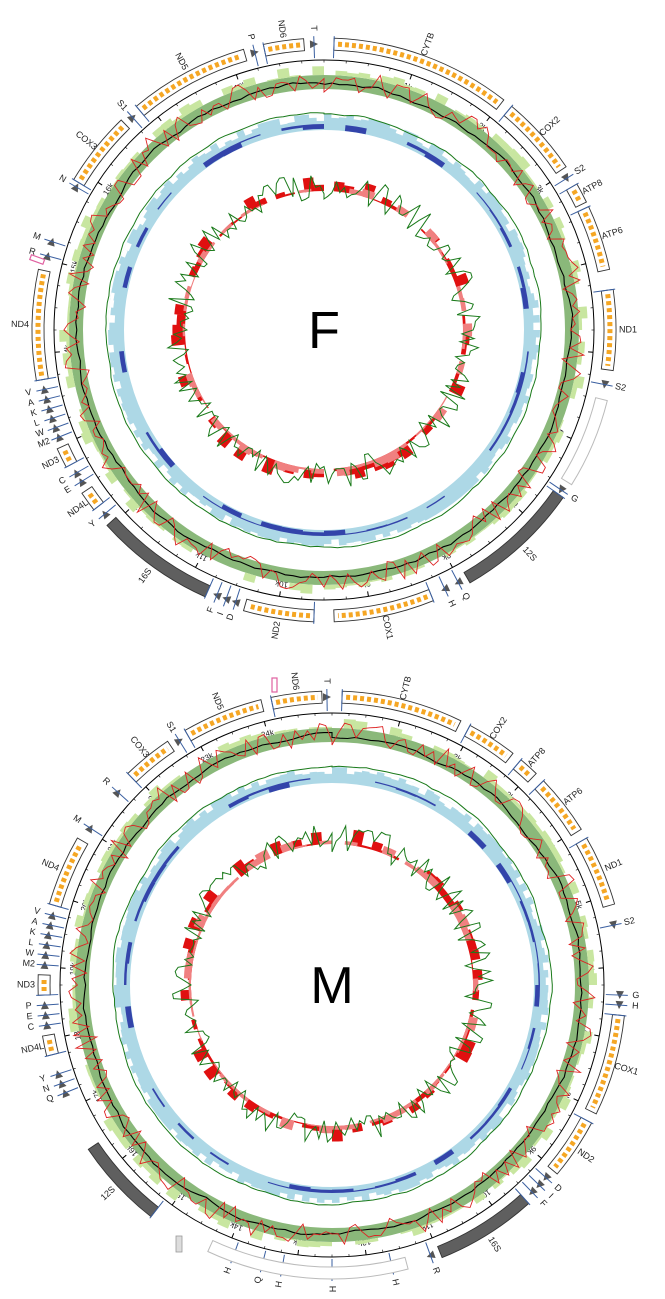  Describe the element at coordinates (50, 1098) in the screenshot. I see `feature-label: Q` at that location.